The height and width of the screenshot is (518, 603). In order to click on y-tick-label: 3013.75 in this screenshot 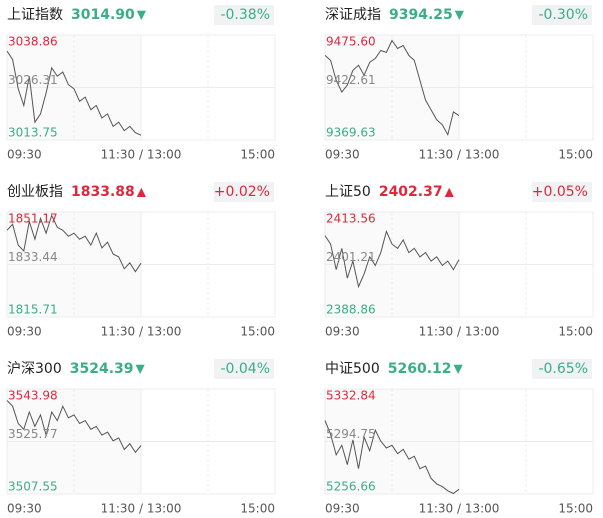, I will do `click(33, 133)`.